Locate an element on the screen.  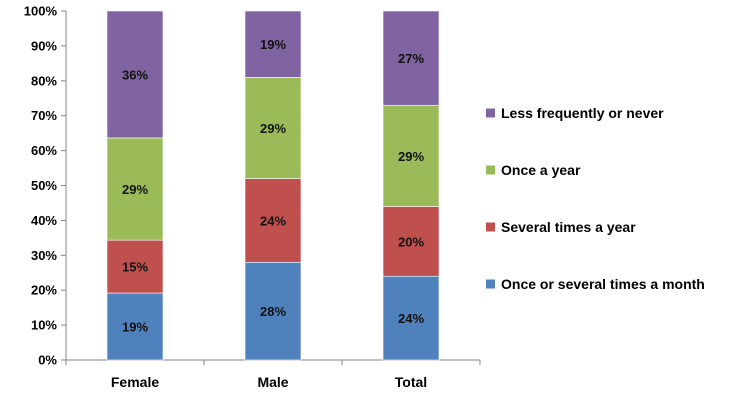
data-label: 28% is located at coordinates (273, 311).